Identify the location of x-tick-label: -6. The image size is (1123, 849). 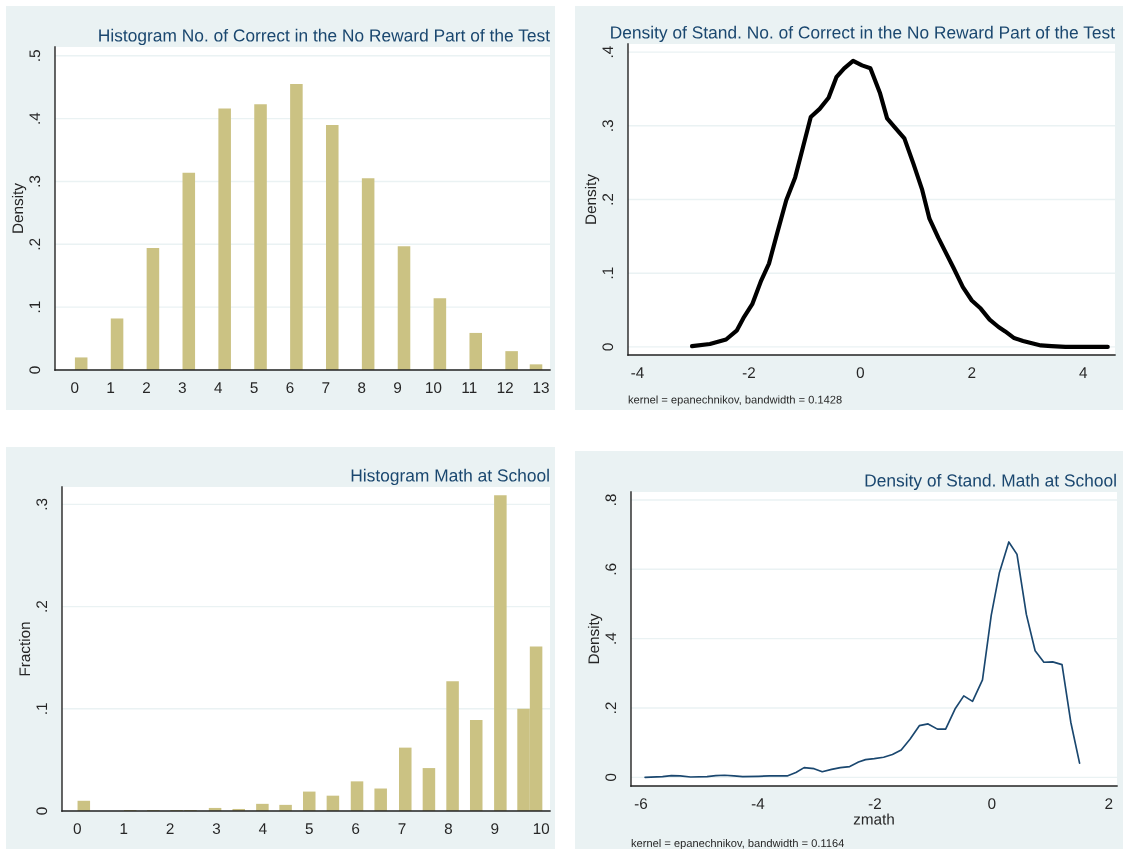
(641, 804).